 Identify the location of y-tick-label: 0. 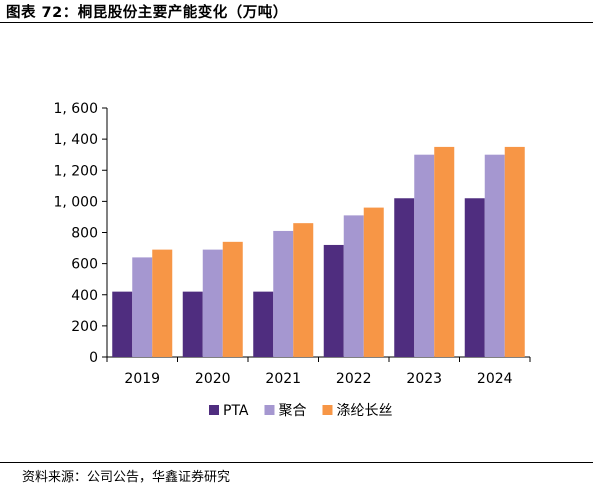
(93, 358).